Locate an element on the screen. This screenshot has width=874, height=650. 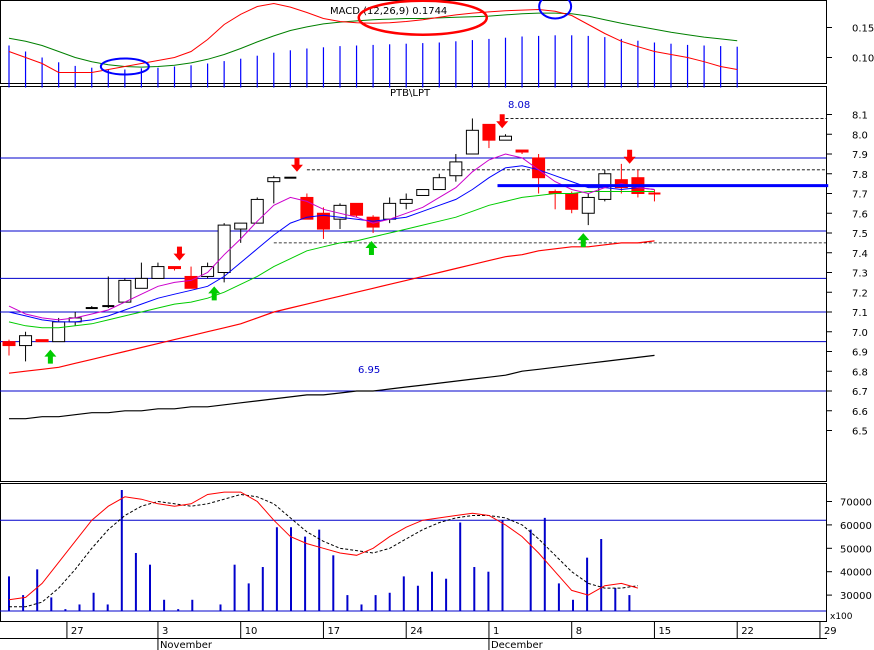
y-tick-label: 7.6 is located at coordinates (860, 214).